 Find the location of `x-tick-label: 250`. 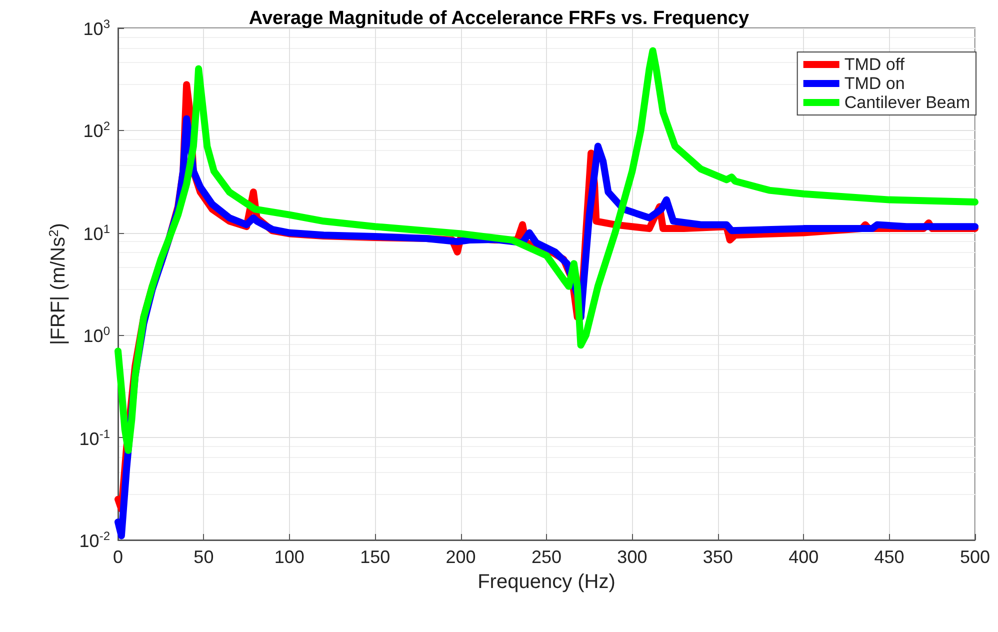

x-tick-label: 250 is located at coordinates (546, 557).